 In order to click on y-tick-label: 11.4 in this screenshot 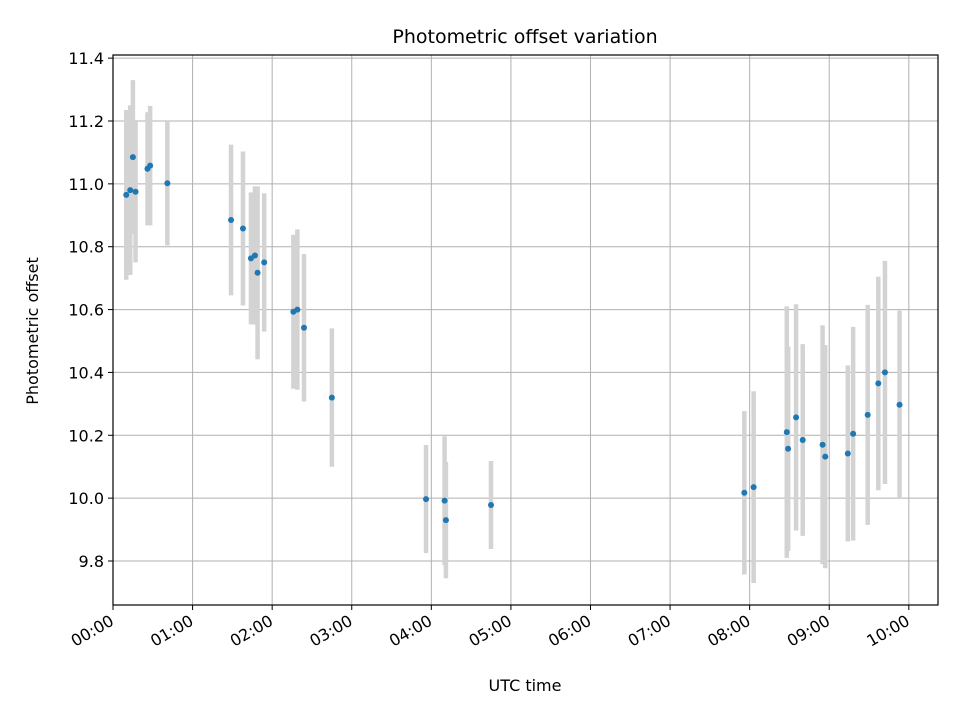, I will do `click(86, 58)`.